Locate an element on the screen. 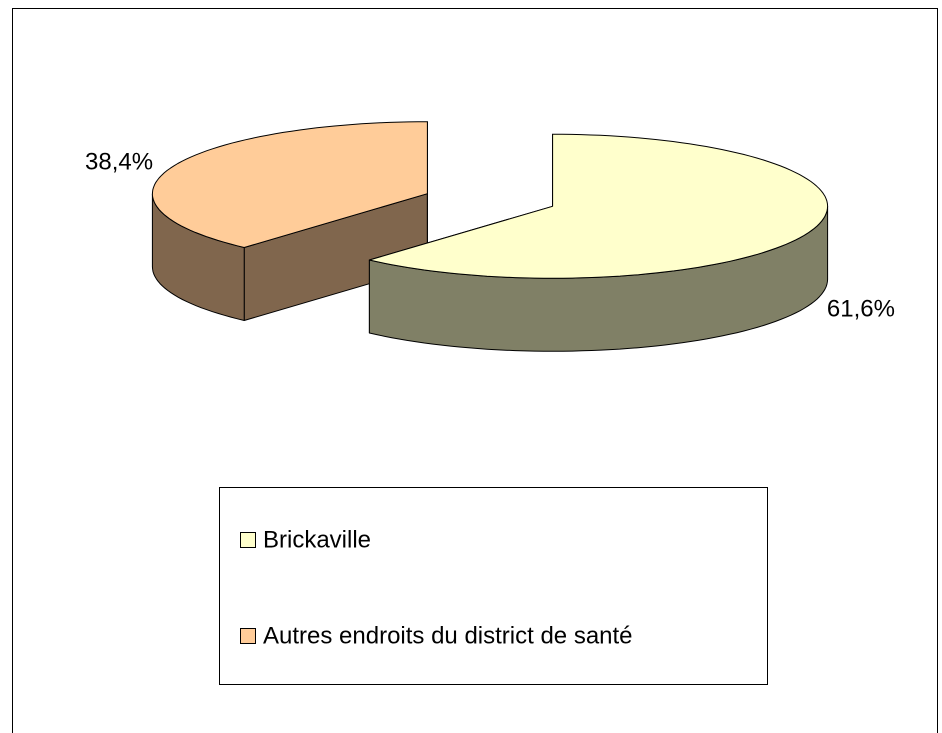 The height and width of the screenshot is (733, 942). data-label: 61,6% is located at coordinates (861, 308).